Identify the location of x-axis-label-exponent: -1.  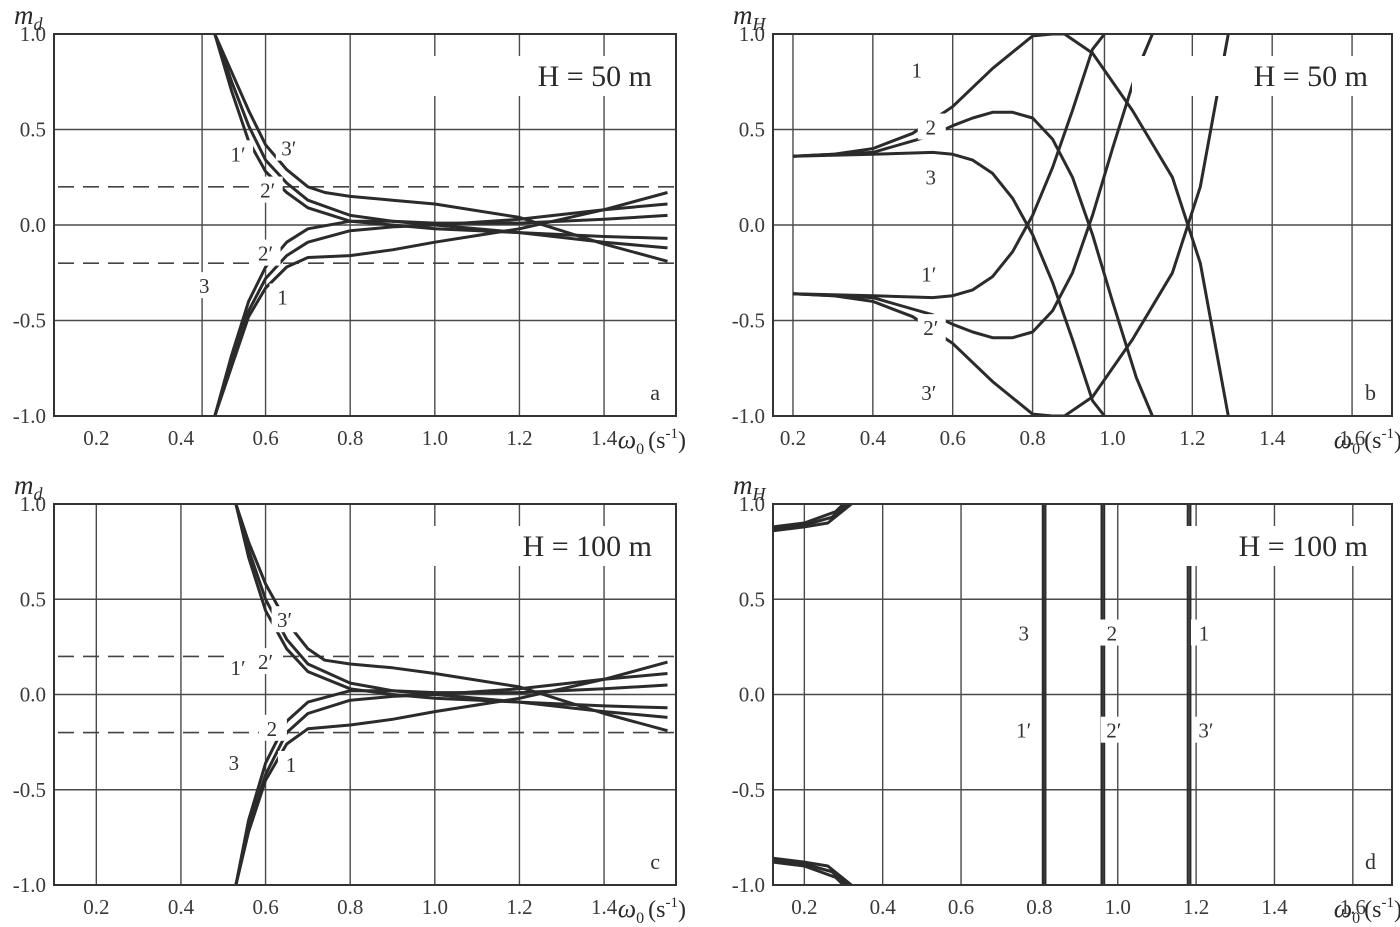
(672, 434).